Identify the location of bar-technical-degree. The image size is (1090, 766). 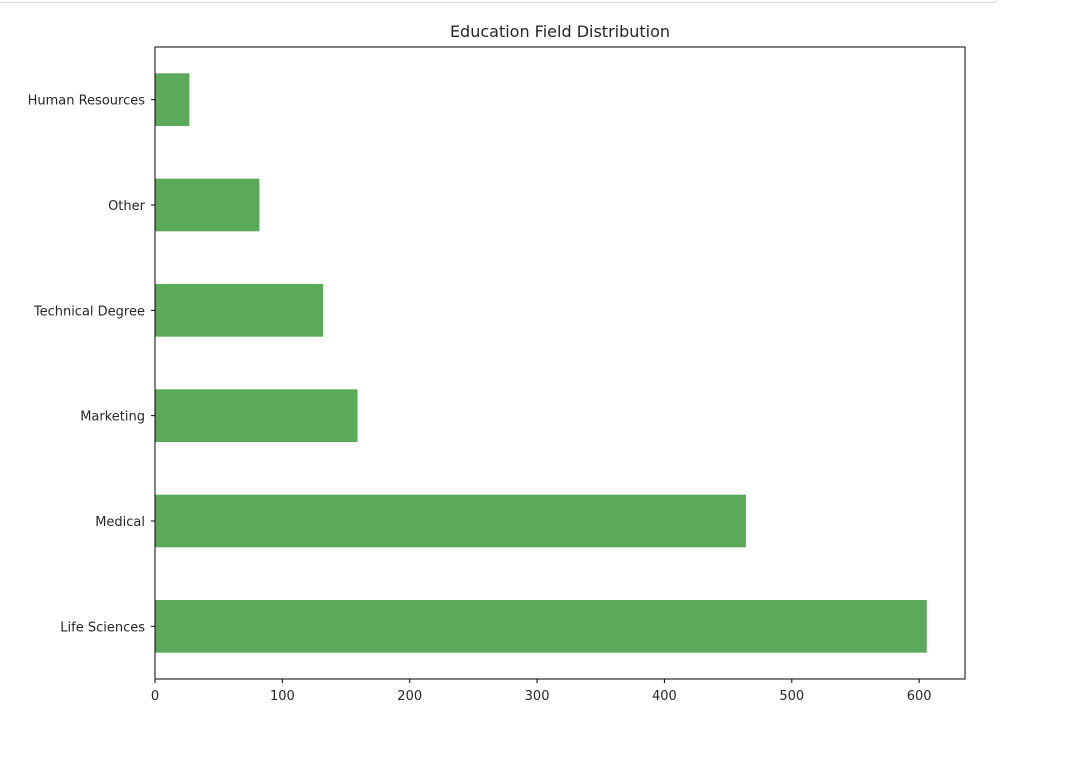
(239, 310).